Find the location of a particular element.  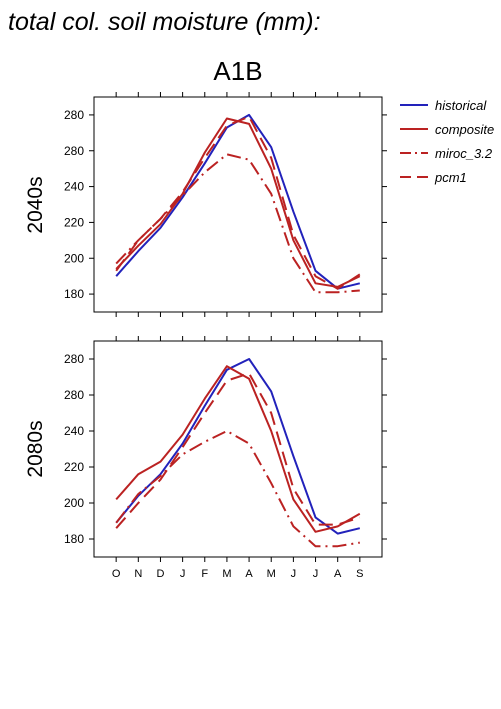

scenario-title: A1B is located at coordinates (238, 71).